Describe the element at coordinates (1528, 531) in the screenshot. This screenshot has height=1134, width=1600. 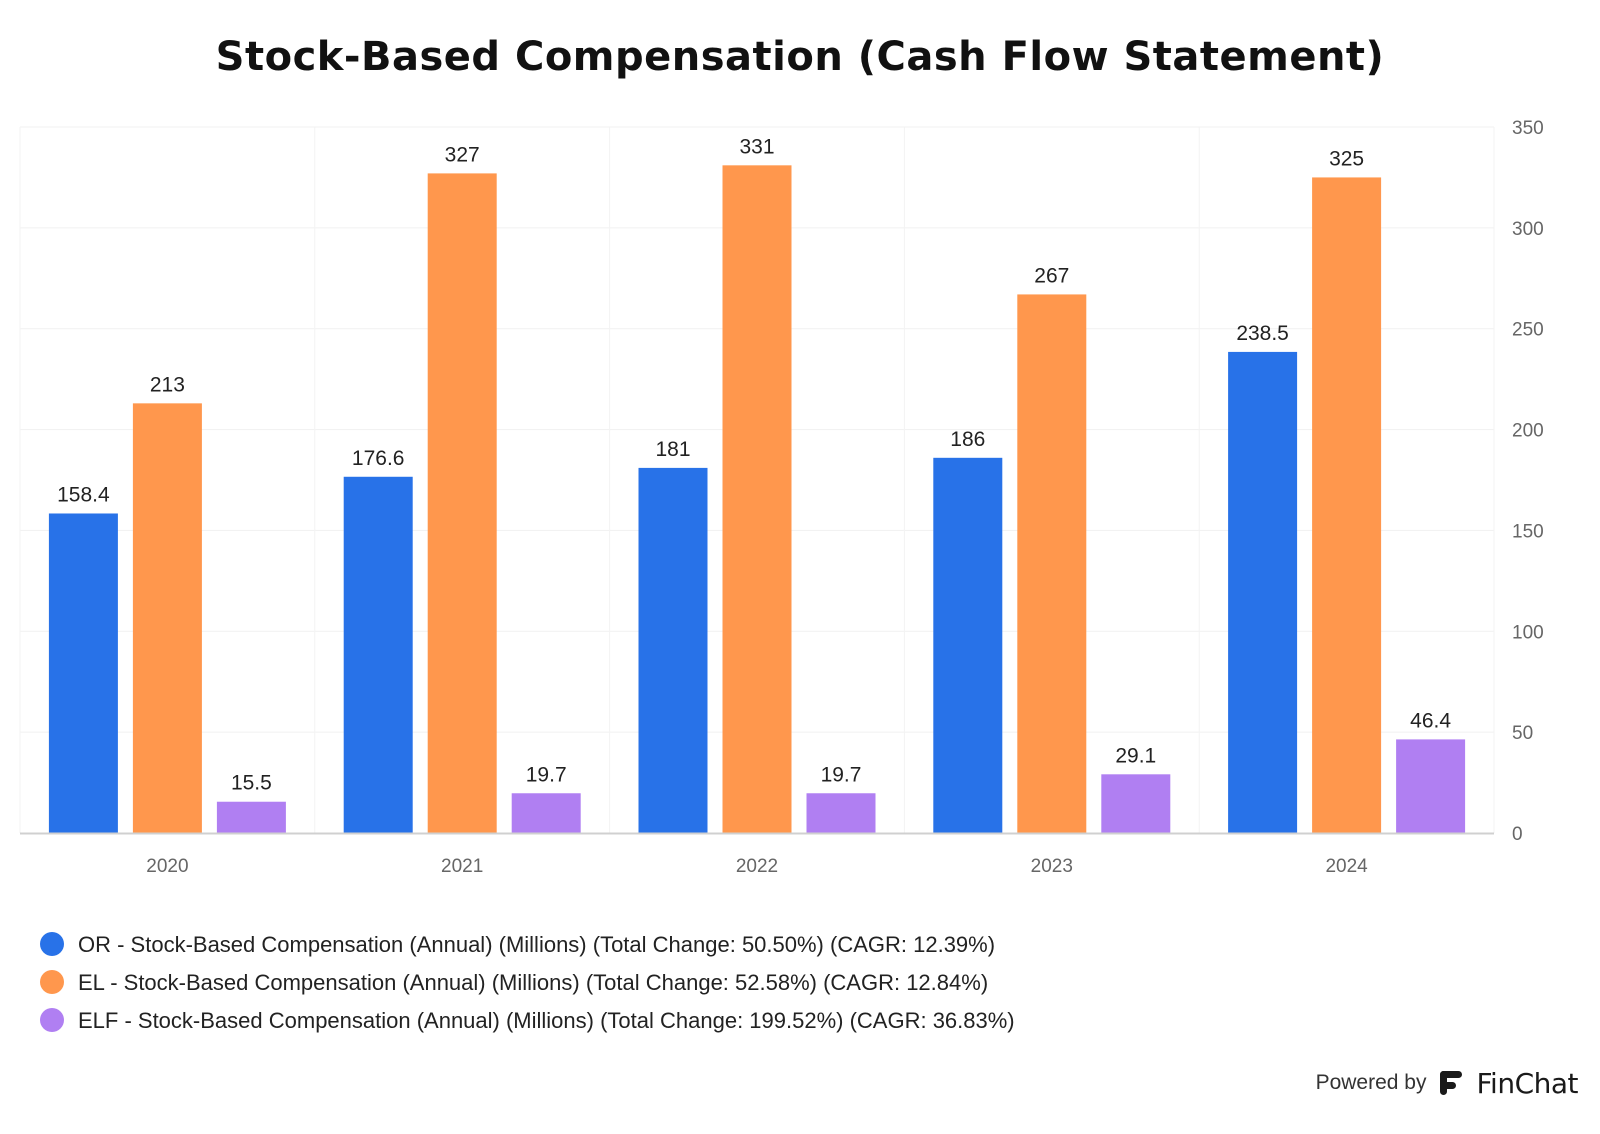
I see `y-tick-label-3: 150` at that location.